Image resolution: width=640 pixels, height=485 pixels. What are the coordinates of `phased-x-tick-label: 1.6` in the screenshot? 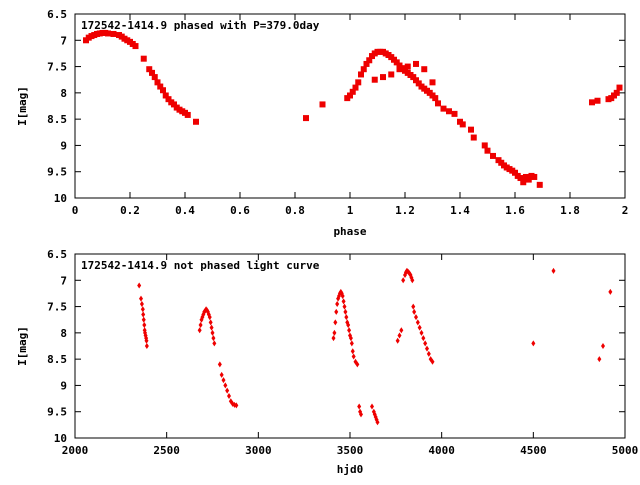 It's located at (515, 210).